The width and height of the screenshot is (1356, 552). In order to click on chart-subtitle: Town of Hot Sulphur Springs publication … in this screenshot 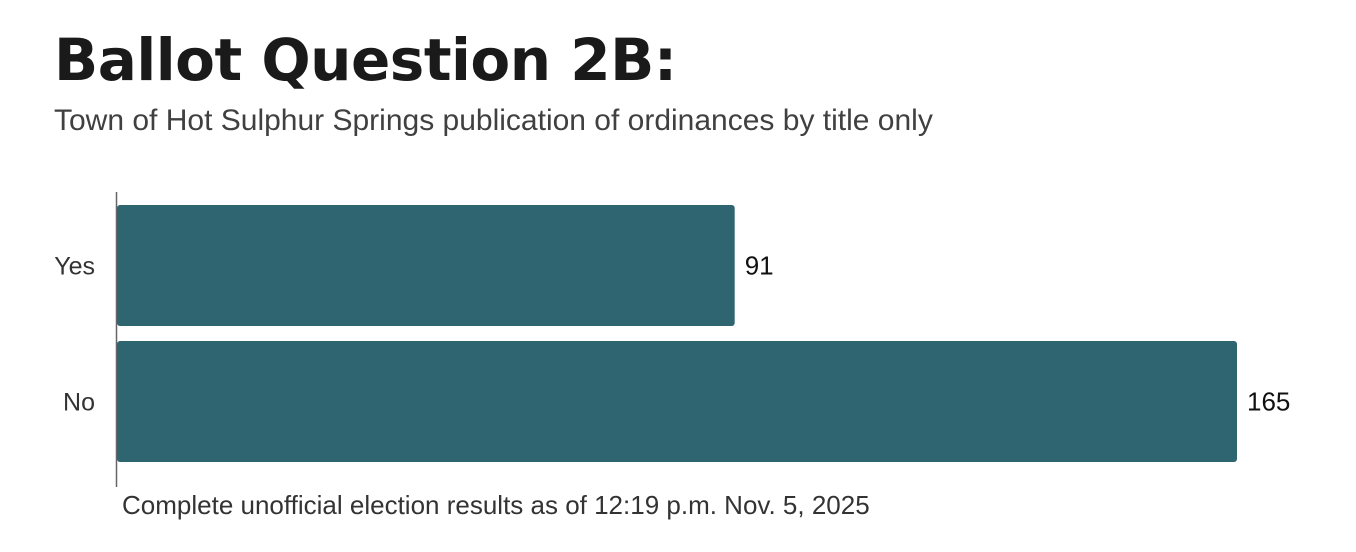, I will do `click(493, 120)`.